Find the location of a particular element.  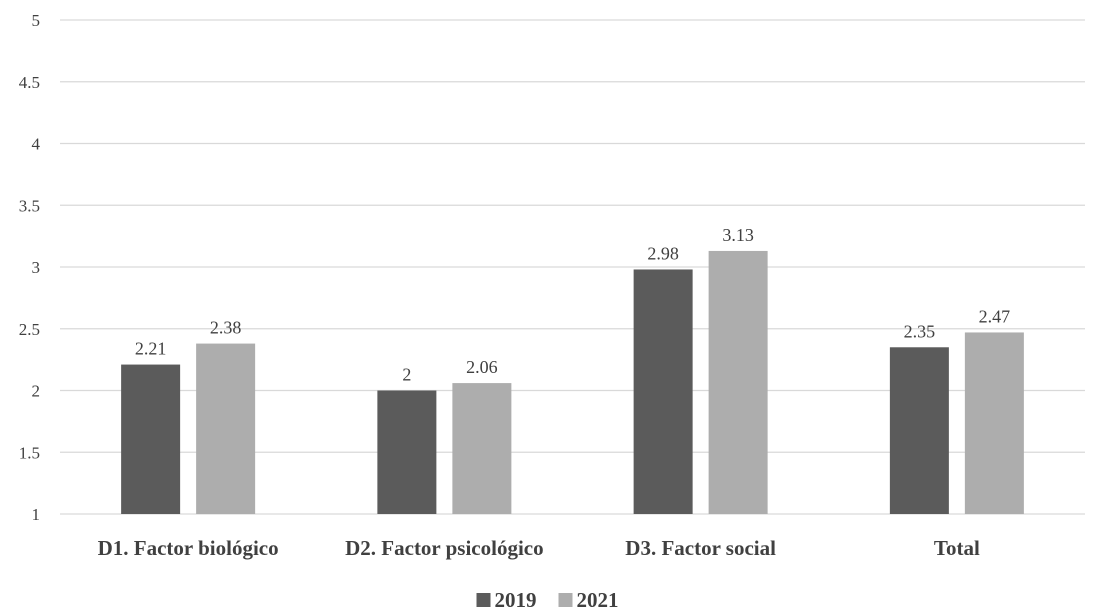

data-label: 2.98 is located at coordinates (663, 253).